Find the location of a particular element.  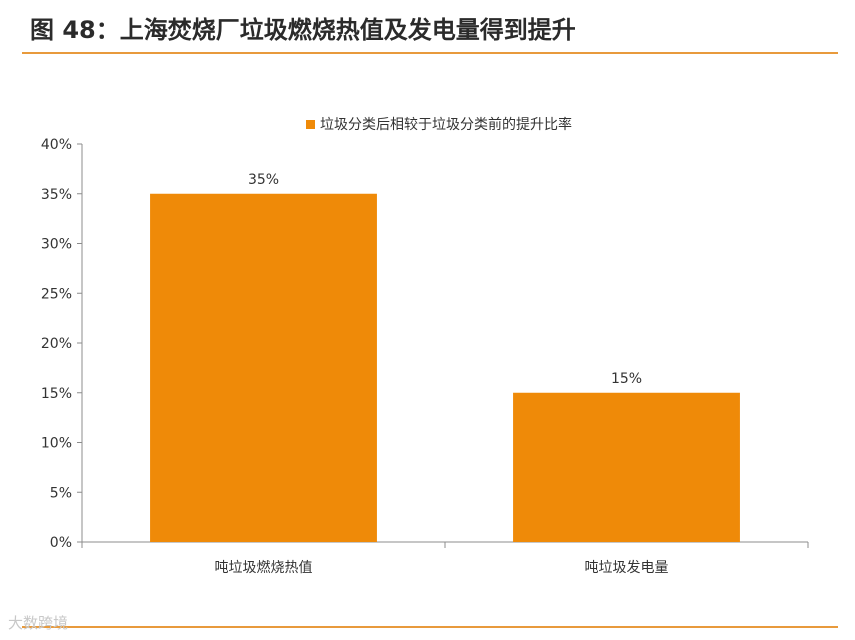

y-tick-label: 10% is located at coordinates (56, 444).